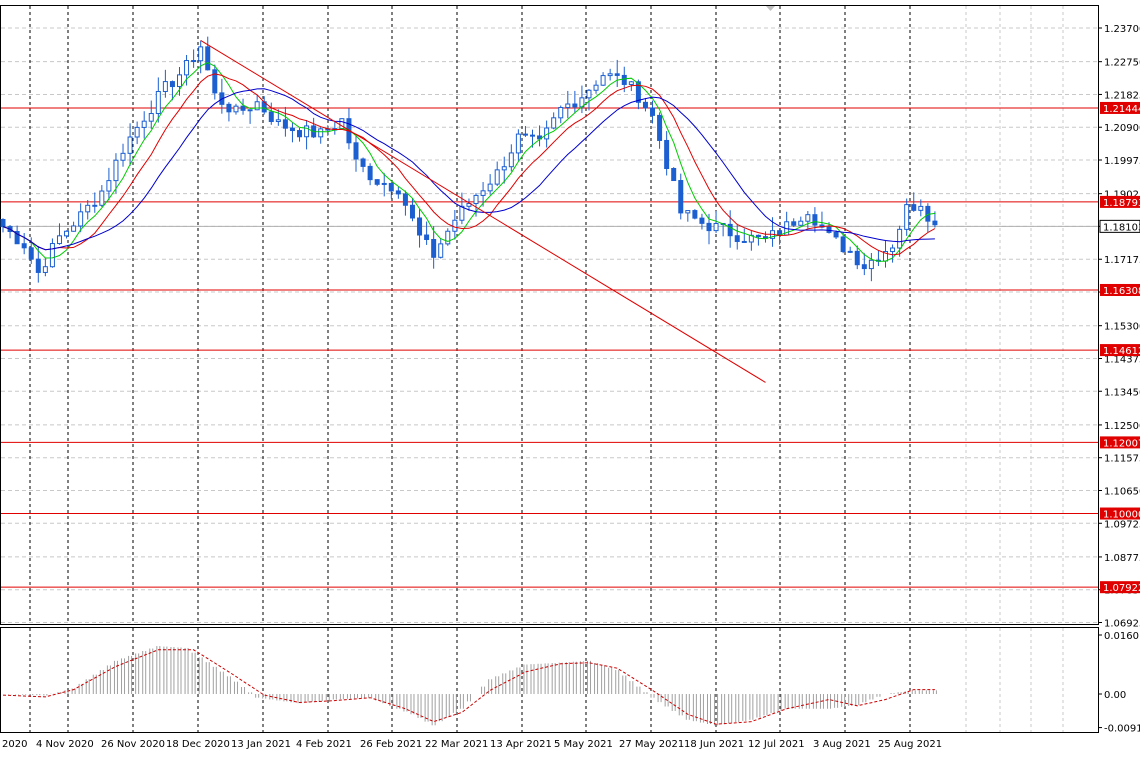  What do you see at coordinates (842, 744) in the screenshot?
I see `date-axis-label: 3 Aug 2021` at bounding box center [842, 744].